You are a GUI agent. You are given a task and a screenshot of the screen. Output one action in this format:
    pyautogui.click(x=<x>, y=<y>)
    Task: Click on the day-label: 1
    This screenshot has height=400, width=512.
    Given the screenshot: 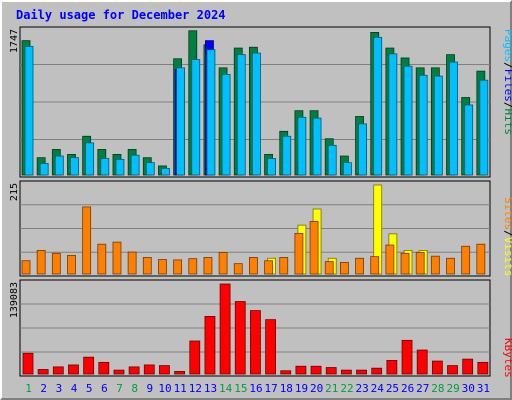 What is the action you would take?
    pyautogui.click(x=28, y=388)
    